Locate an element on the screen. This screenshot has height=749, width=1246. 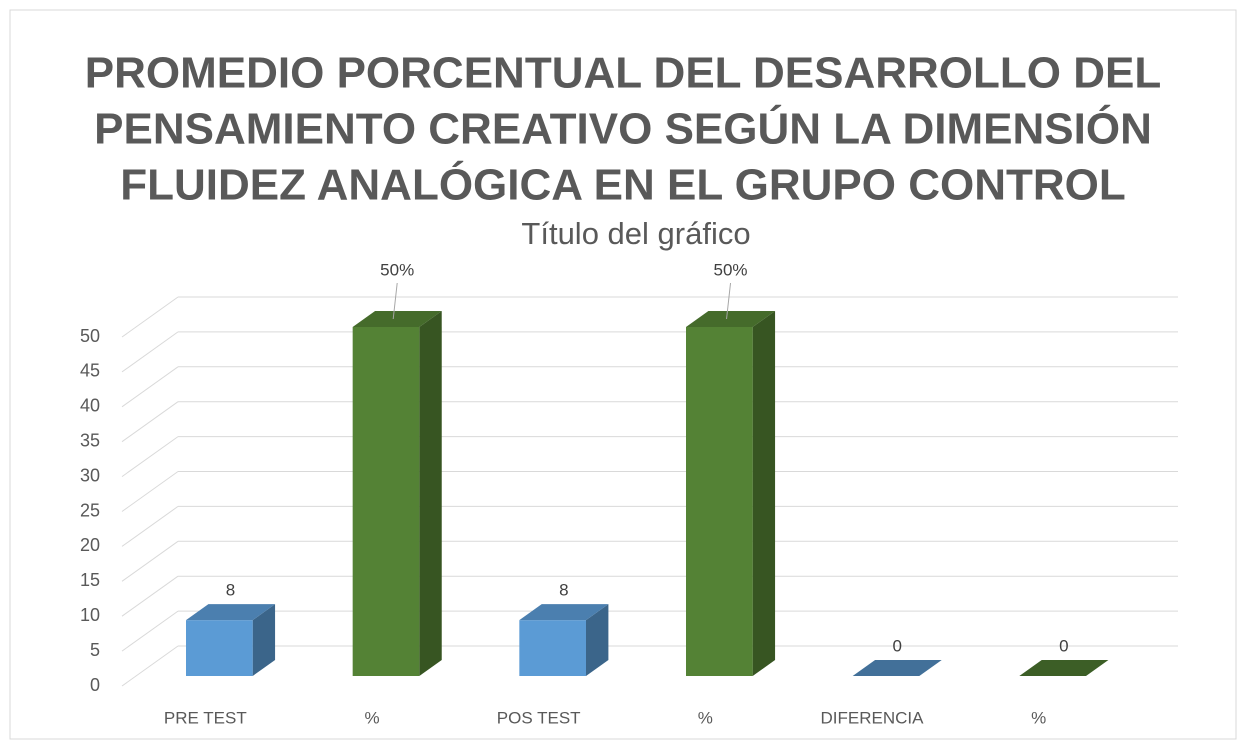
y-tick-label: 0 is located at coordinates (95, 685).